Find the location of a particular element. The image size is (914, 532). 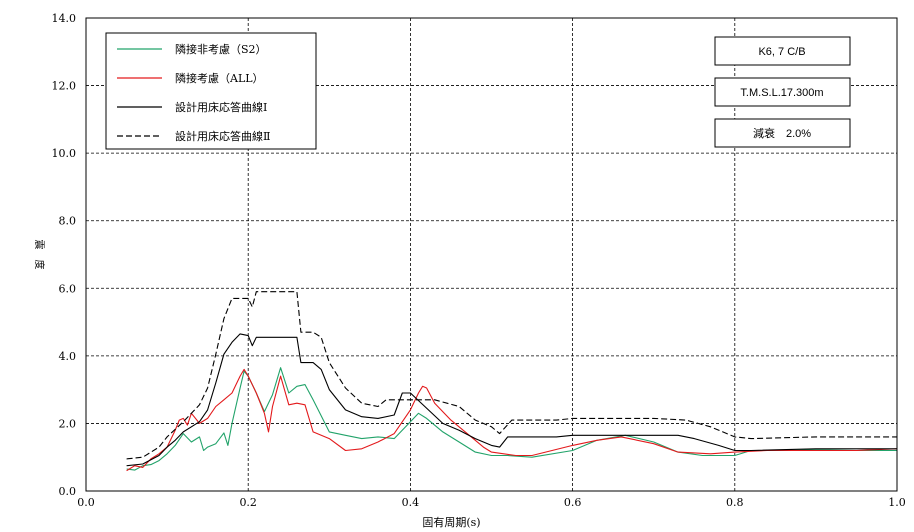

legend-box is located at coordinates (211, 91).